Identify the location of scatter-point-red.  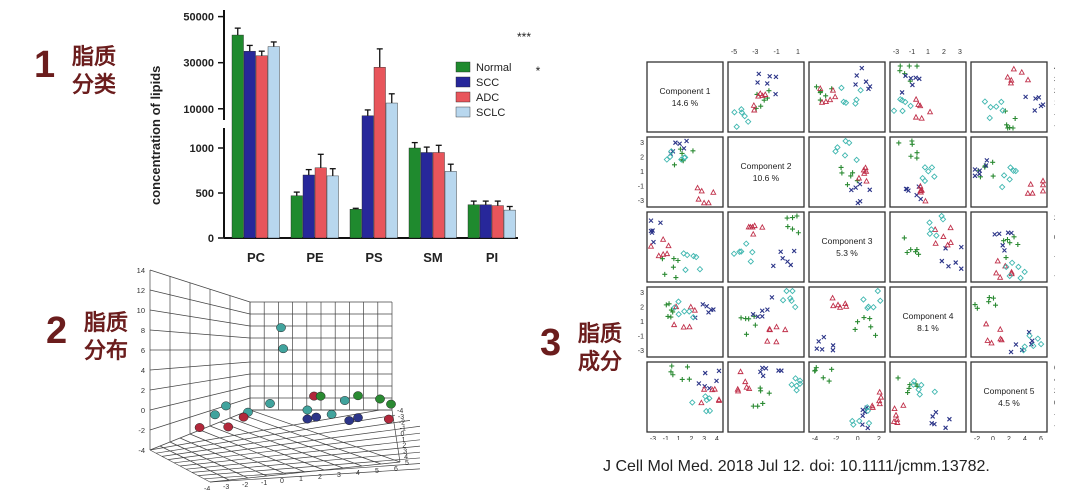
(199, 427).